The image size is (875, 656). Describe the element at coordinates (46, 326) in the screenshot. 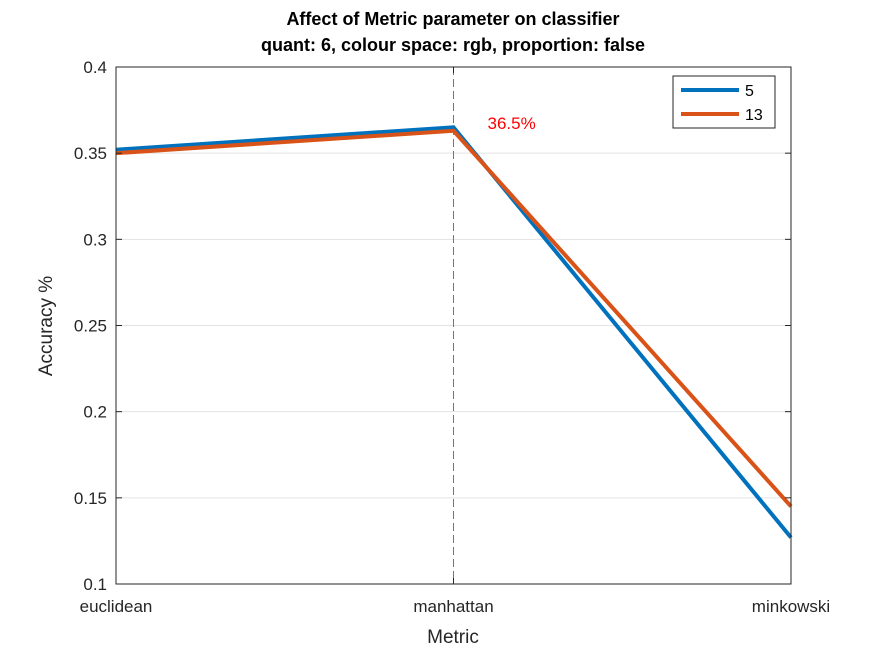

I see `y-axis-label: Accuracy %` at that location.